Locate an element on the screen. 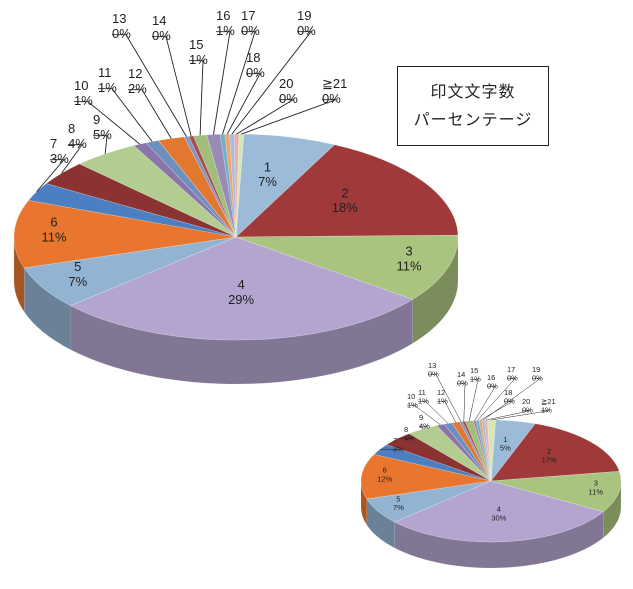 This screenshot has width=633, height=589. pie2-value-label-≧21: 1% is located at coordinates (546, 410).